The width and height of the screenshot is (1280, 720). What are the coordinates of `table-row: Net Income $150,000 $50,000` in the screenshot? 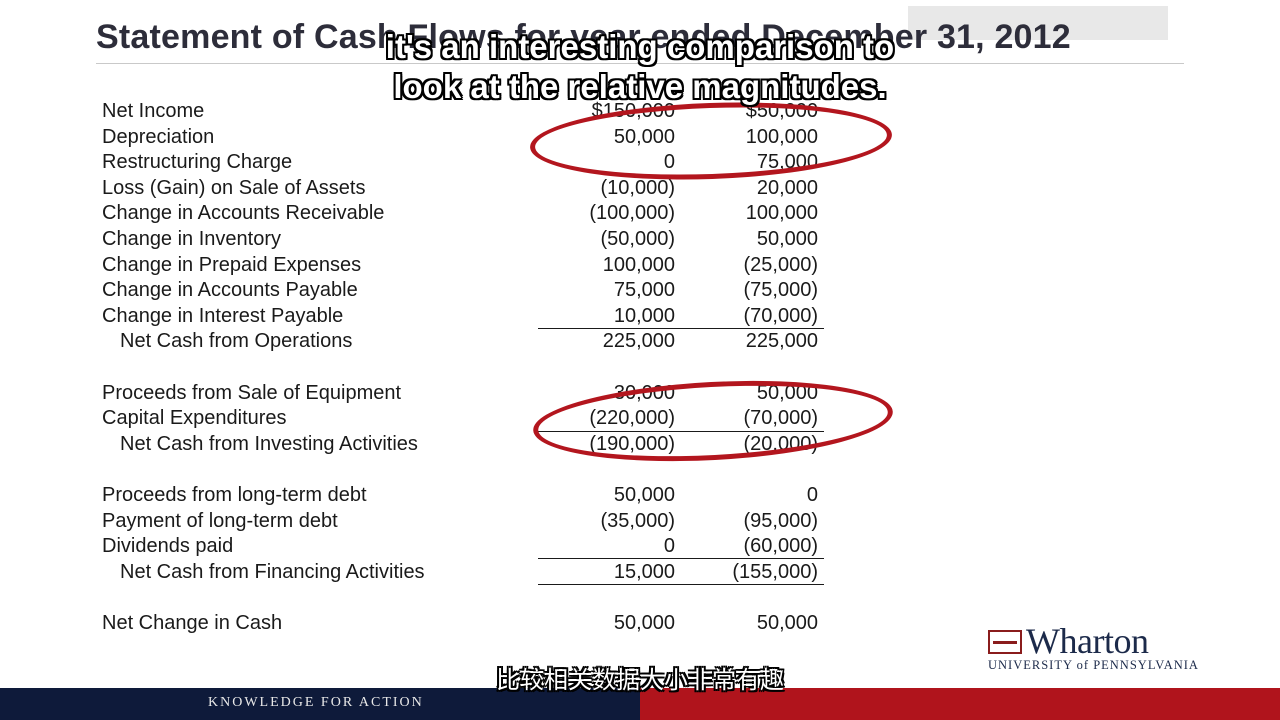 It's located at (640, 111).